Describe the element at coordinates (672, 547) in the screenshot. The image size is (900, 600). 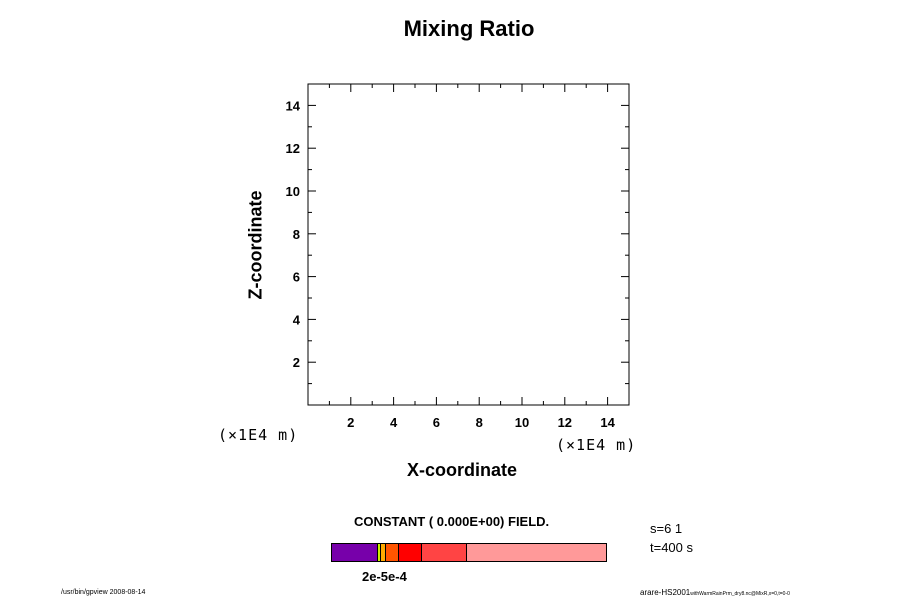
I see `info-t: t=400 s` at that location.